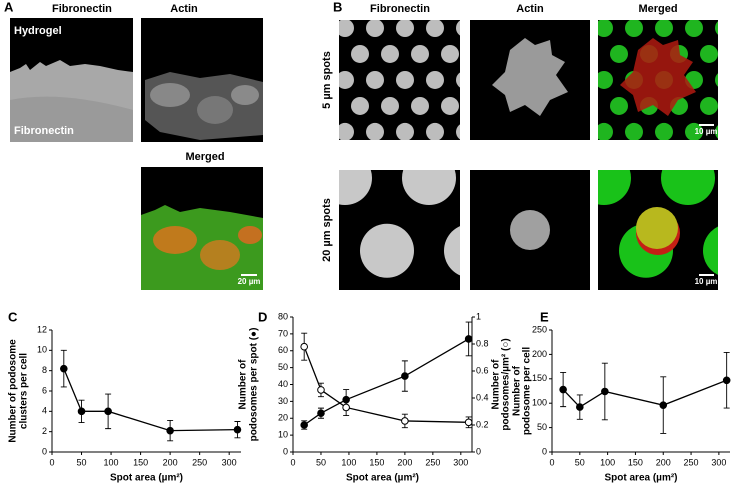 The height and width of the screenshot is (502, 738). I want to click on column-header: Actin, so click(530, 9).